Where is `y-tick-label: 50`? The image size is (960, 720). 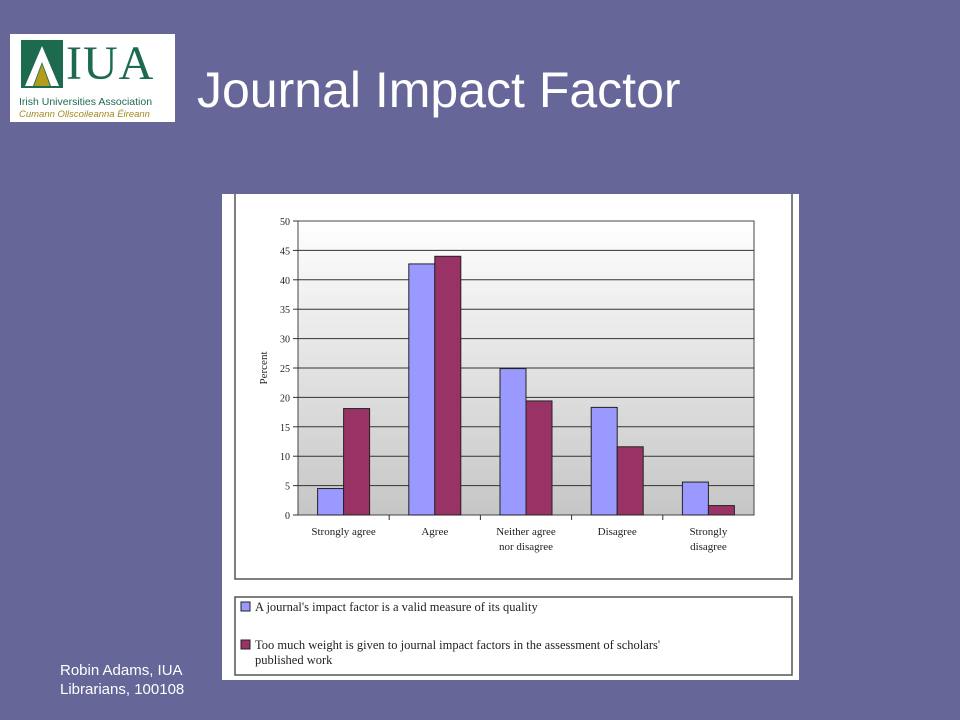 y-tick-label: 50 is located at coordinates (285, 222).